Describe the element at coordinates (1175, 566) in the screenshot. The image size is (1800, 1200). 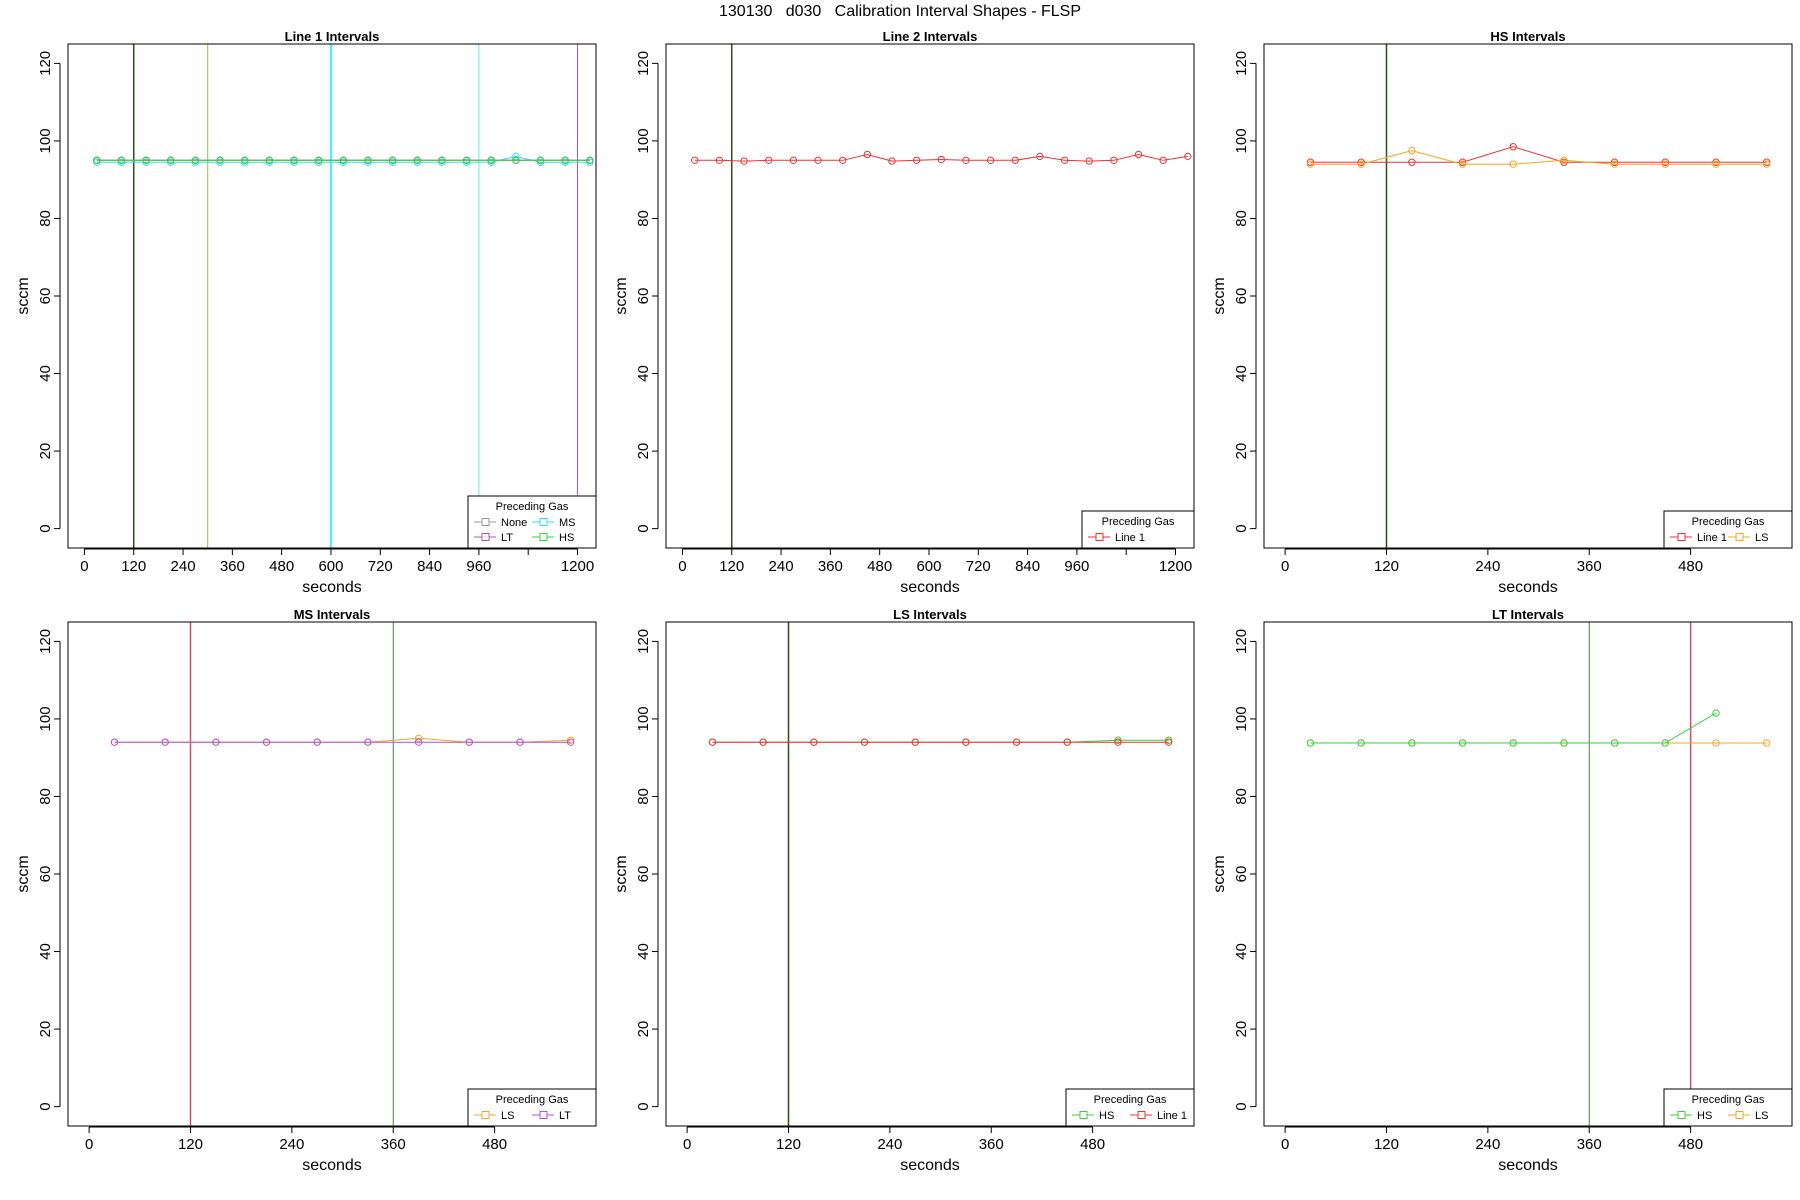
I see `x-tick-label: 1200` at that location.